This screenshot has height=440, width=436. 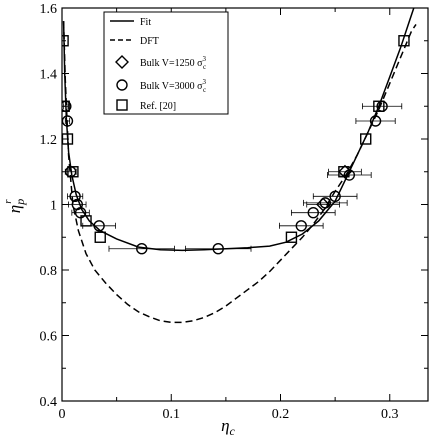 I want to click on legend-box, so click(x=166, y=63).